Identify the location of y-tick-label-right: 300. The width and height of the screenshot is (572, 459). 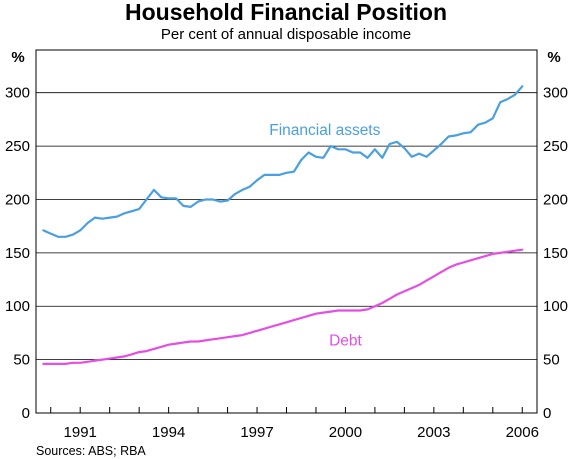
(555, 93).